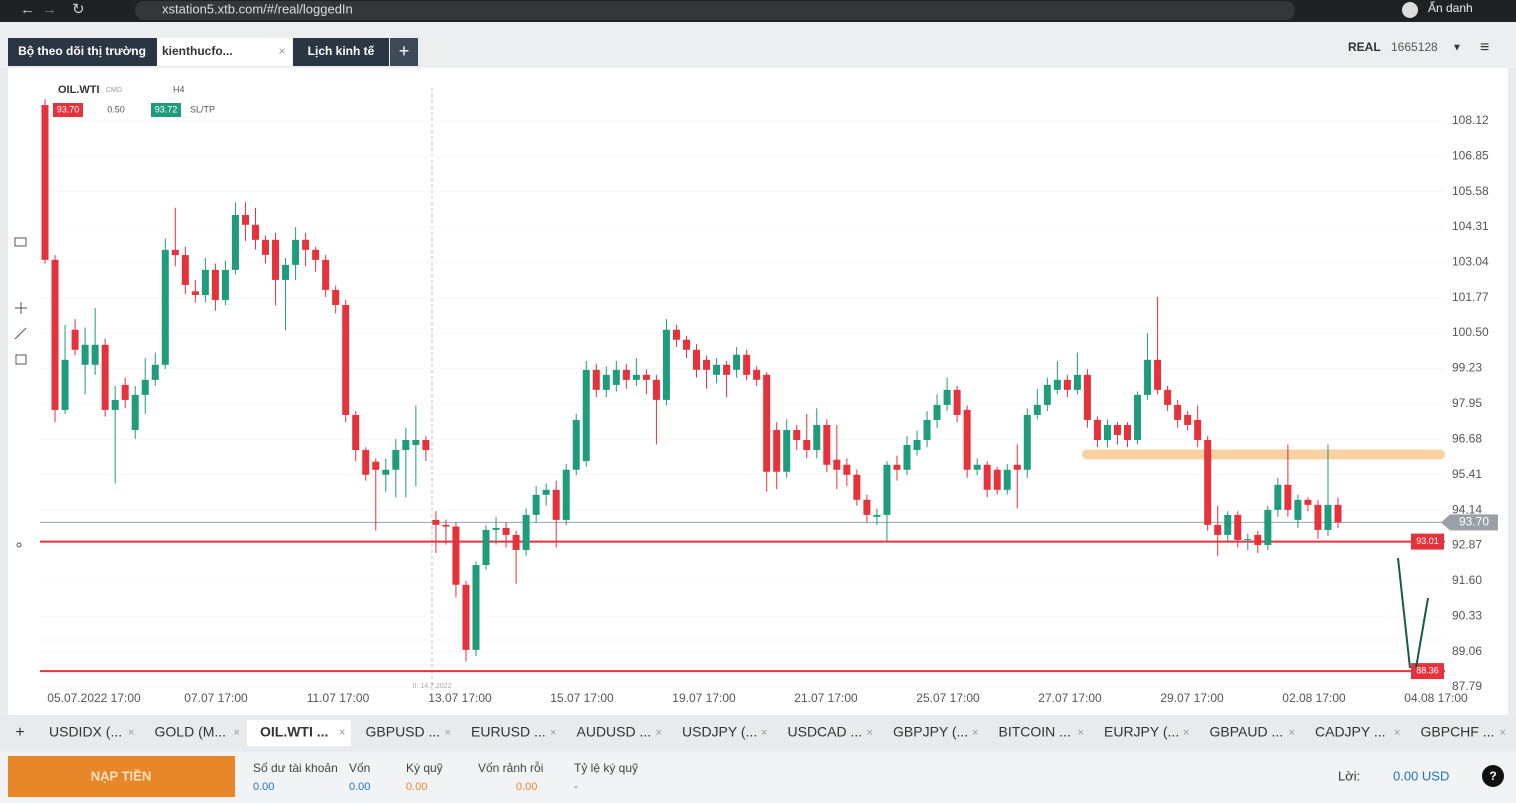 This screenshot has height=803, width=1516. Describe the element at coordinates (1493, 776) in the screenshot. I see `help-button` at that location.